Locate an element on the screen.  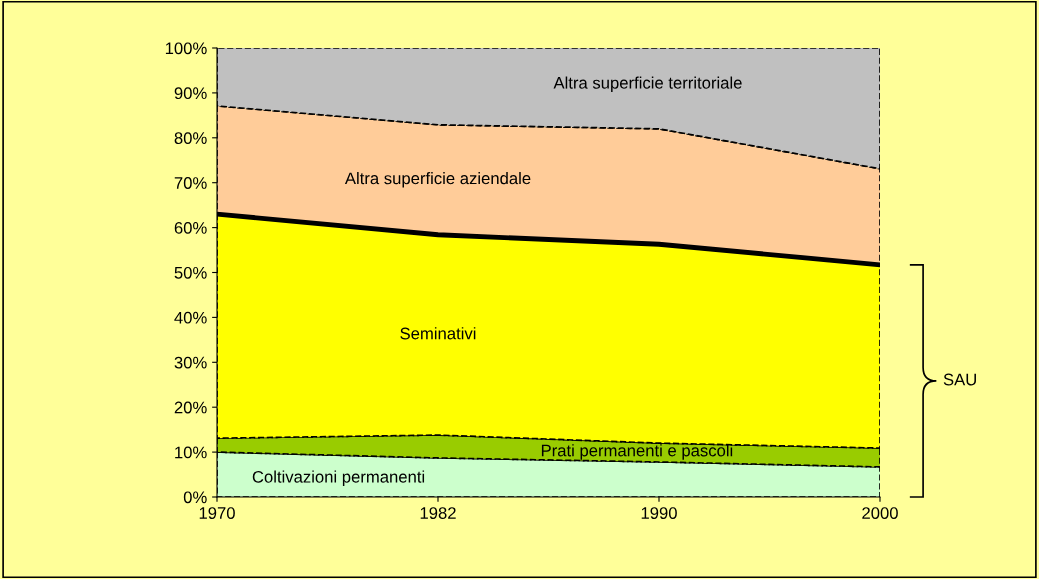
series-label: Prati permanenti e pascoli is located at coordinates (637, 452).